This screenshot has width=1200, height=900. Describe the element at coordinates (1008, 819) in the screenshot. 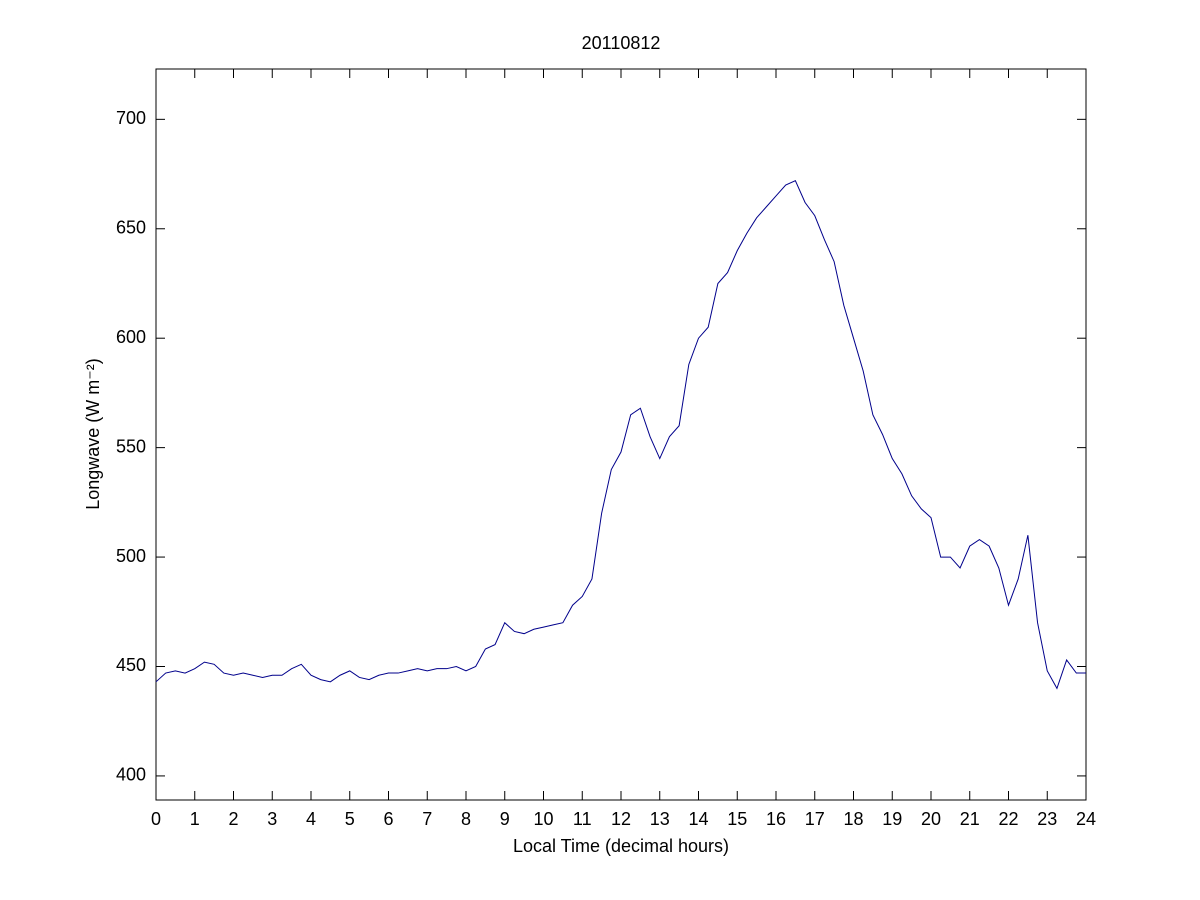

I see `x-tick-label: 22` at that location.